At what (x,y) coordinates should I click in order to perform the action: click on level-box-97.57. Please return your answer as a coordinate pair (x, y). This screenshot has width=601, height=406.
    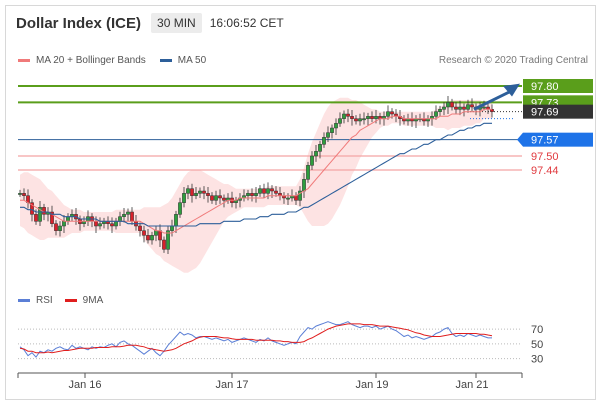
    Looking at the image, I should click on (558, 139).